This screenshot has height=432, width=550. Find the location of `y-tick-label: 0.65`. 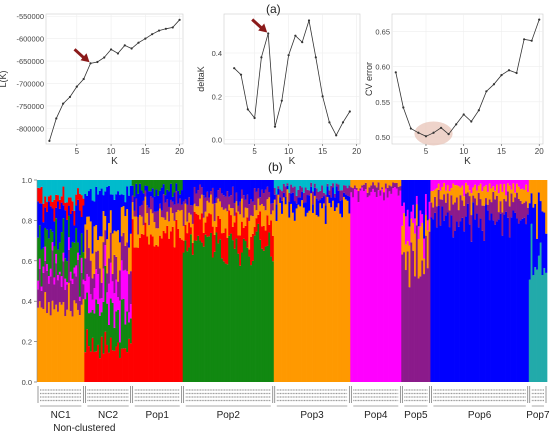

y-tick-label: 0.65 is located at coordinates (382, 32).